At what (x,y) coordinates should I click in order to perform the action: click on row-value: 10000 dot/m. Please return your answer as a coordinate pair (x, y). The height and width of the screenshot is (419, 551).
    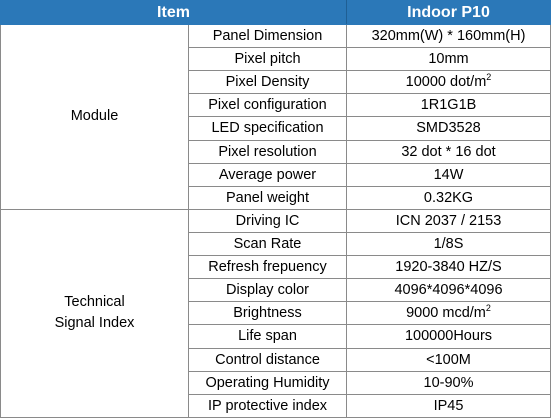
    Looking at the image, I should click on (446, 82).